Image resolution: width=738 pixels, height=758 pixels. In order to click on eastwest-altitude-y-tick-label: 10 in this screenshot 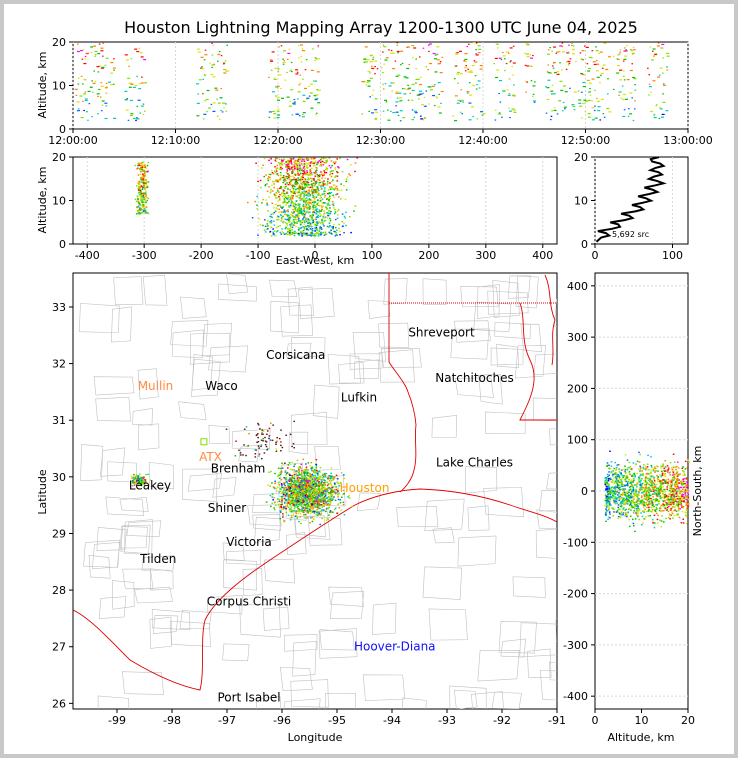, I will do `click(59, 201)`.